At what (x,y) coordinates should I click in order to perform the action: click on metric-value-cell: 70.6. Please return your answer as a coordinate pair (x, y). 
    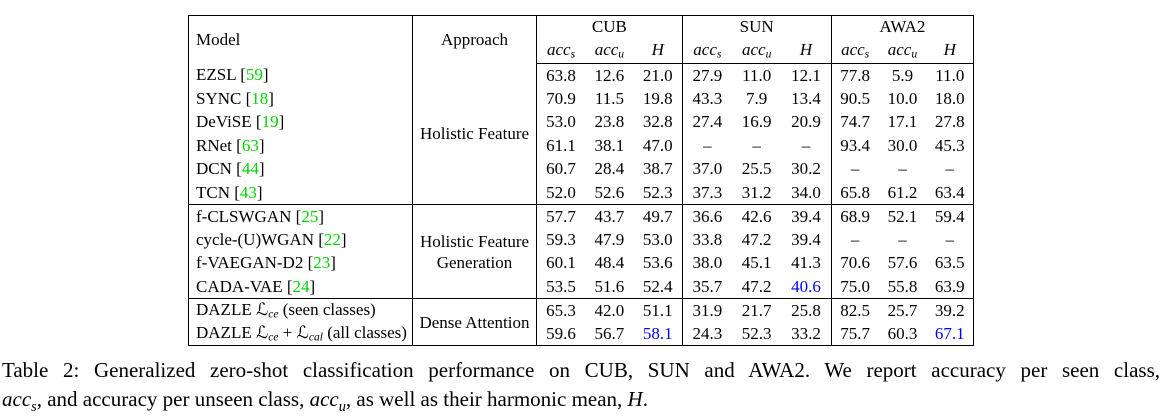
    Looking at the image, I should click on (854, 263).